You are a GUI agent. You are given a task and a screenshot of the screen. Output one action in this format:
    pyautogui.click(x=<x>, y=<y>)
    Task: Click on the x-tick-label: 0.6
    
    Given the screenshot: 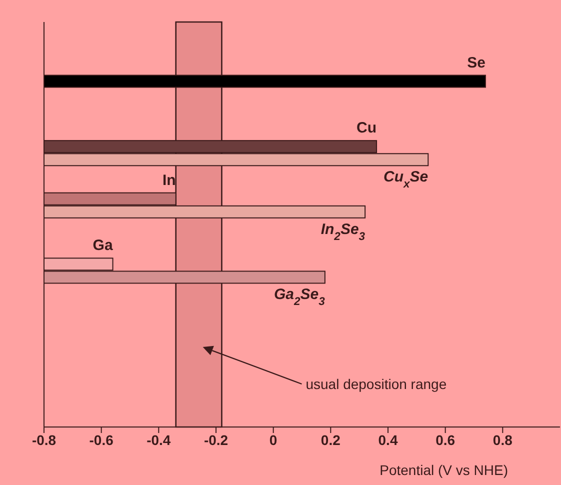 What is the action you would take?
    pyautogui.click(x=446, y=440)
    